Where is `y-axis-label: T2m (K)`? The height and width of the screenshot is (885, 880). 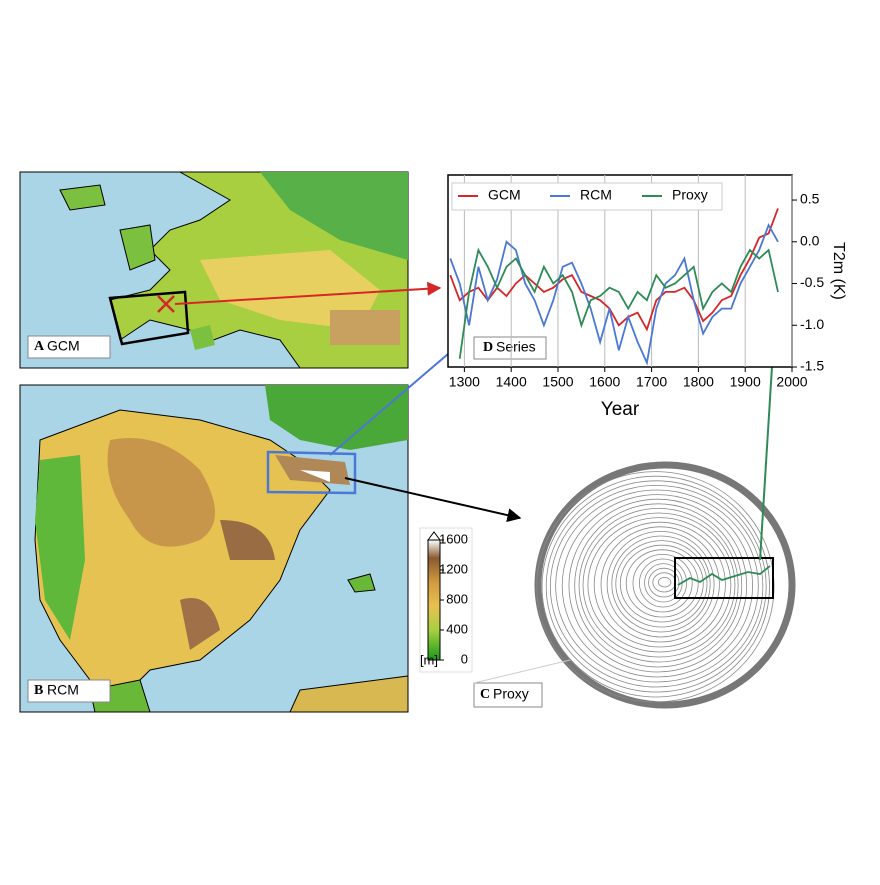 y-axis-label: T2m (K) is located at coordinates (838, 271).